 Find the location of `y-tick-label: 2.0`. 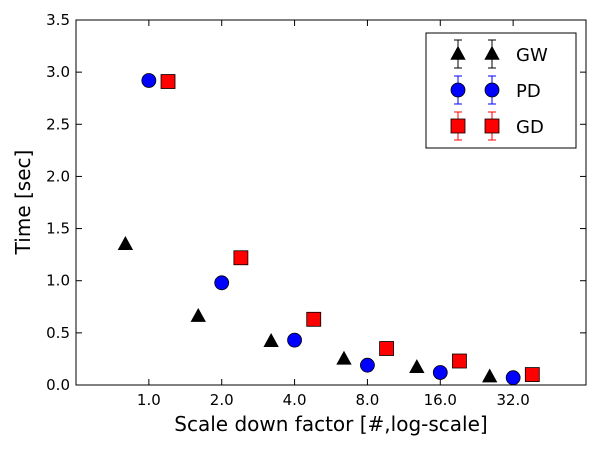

y-tick-label: 2.0 is located at coordinates (58, 176).